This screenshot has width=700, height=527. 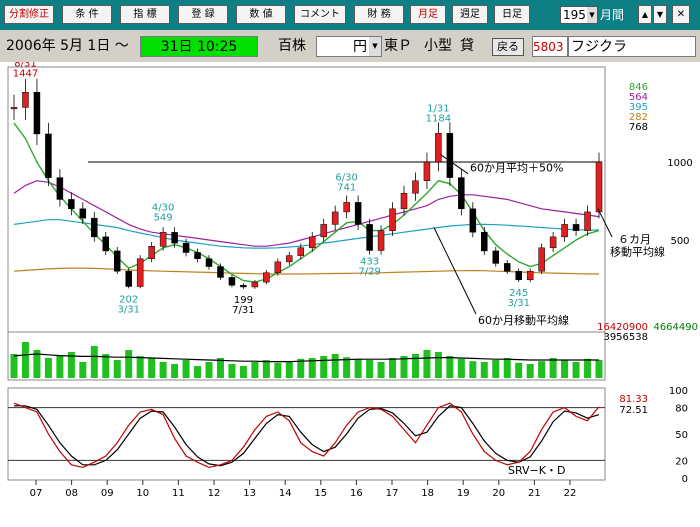 I want to click on annotation-date: 7/29, so click(x=369, y=271).